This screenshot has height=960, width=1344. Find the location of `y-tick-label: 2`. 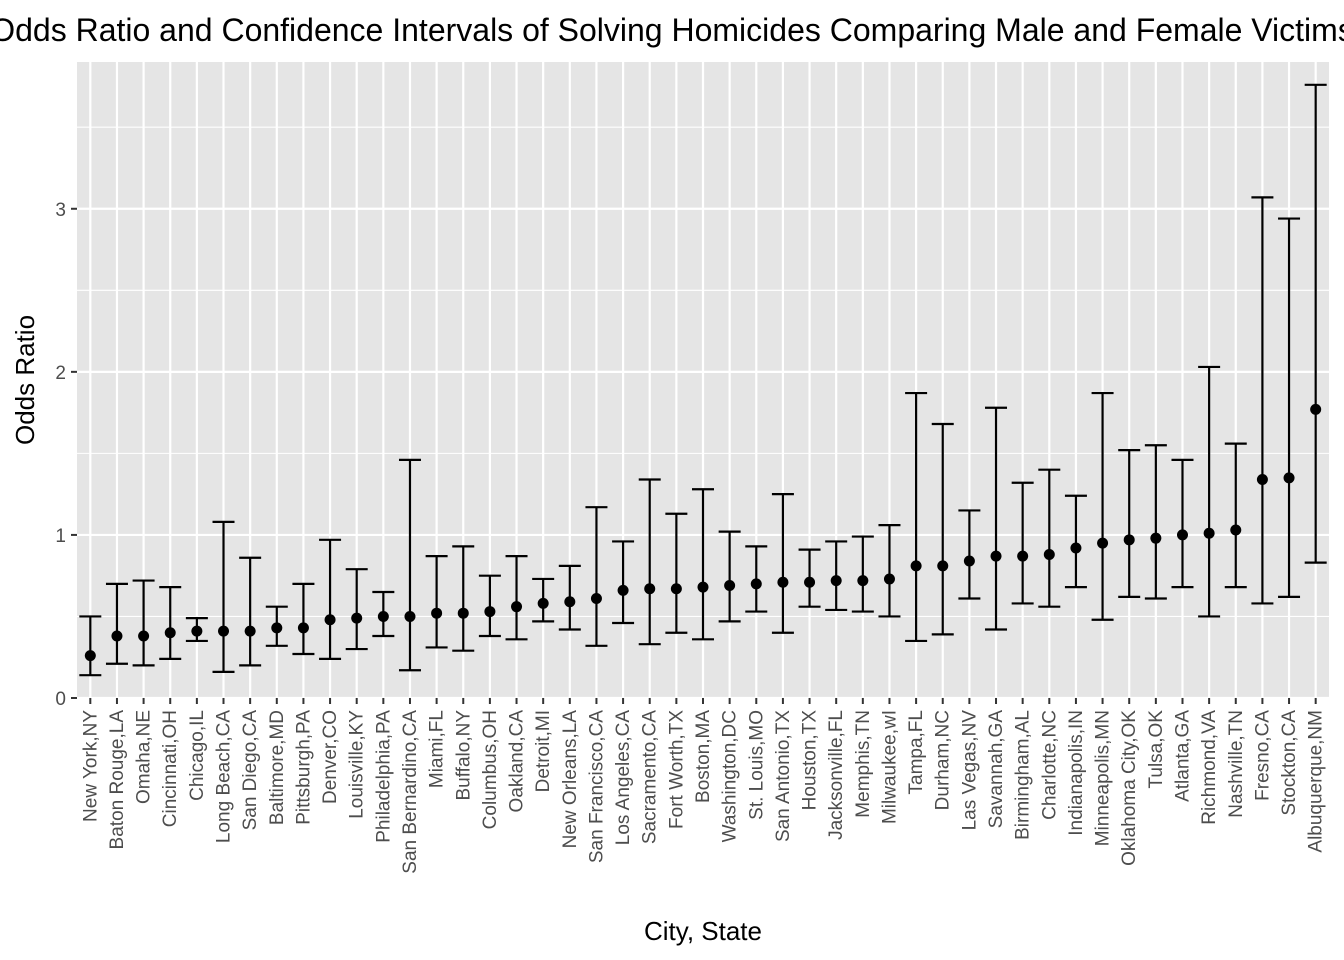

y-tick-label: 2 is located at coordinates (60, 373).